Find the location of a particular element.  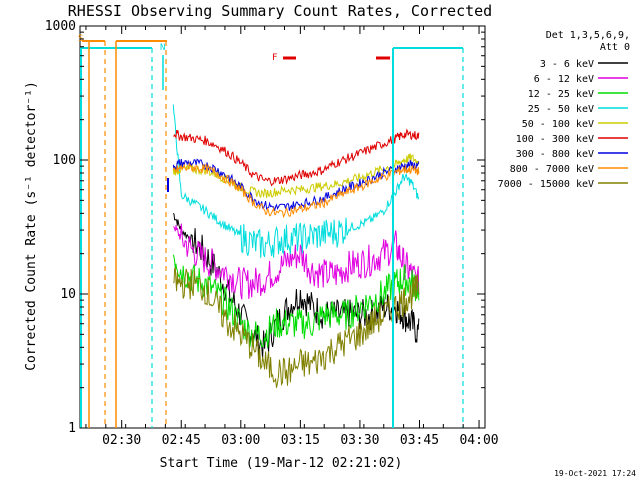

x-tick-label: 03:30 is located at coordinates (359, 440).